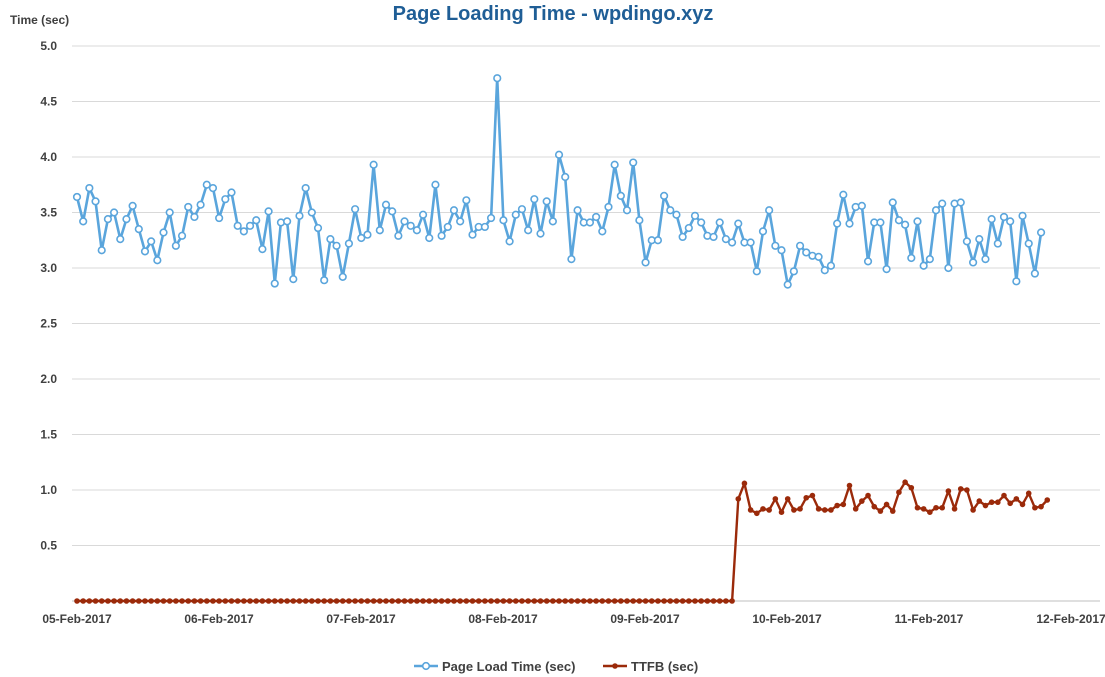  What do you see at coordinates (553, 14) in the screenshot?
I see `chart-title: Page Loading Time - wpdingo.xyz` at bounding box center [553, 14].